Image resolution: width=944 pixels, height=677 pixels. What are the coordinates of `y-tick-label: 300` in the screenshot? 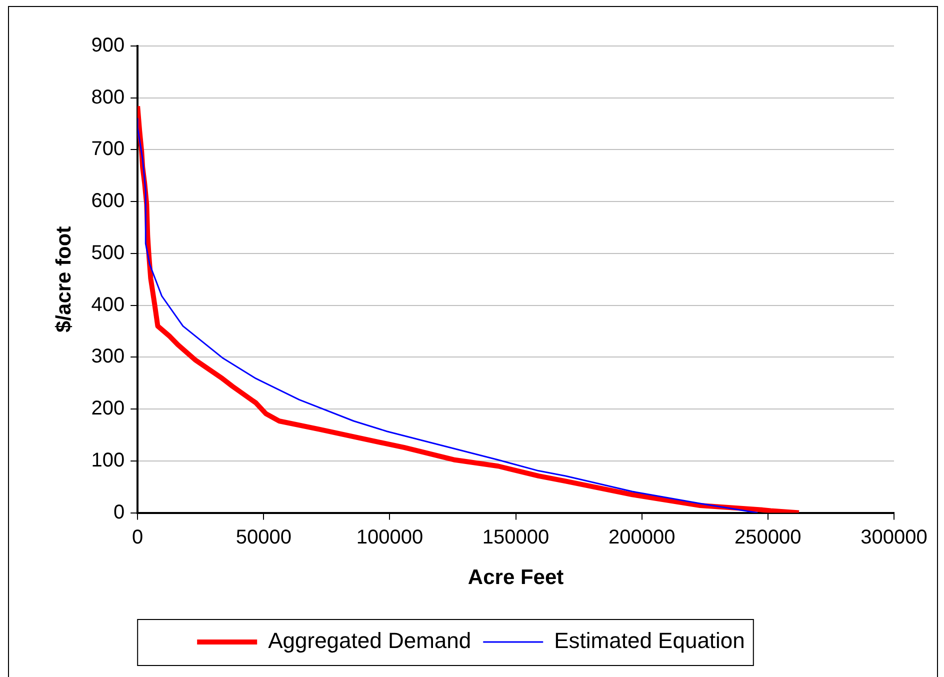 It's located at (108, 357).